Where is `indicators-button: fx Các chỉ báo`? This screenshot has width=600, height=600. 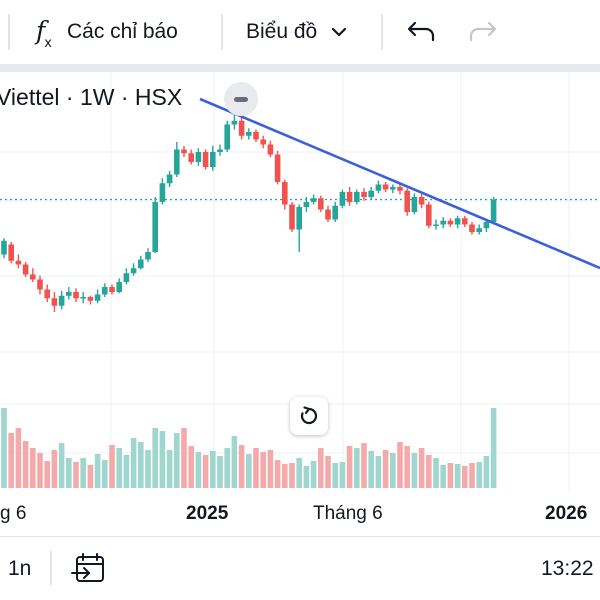
indicators-button: fx Các chỉ báo is located at coordinates (107, 32).